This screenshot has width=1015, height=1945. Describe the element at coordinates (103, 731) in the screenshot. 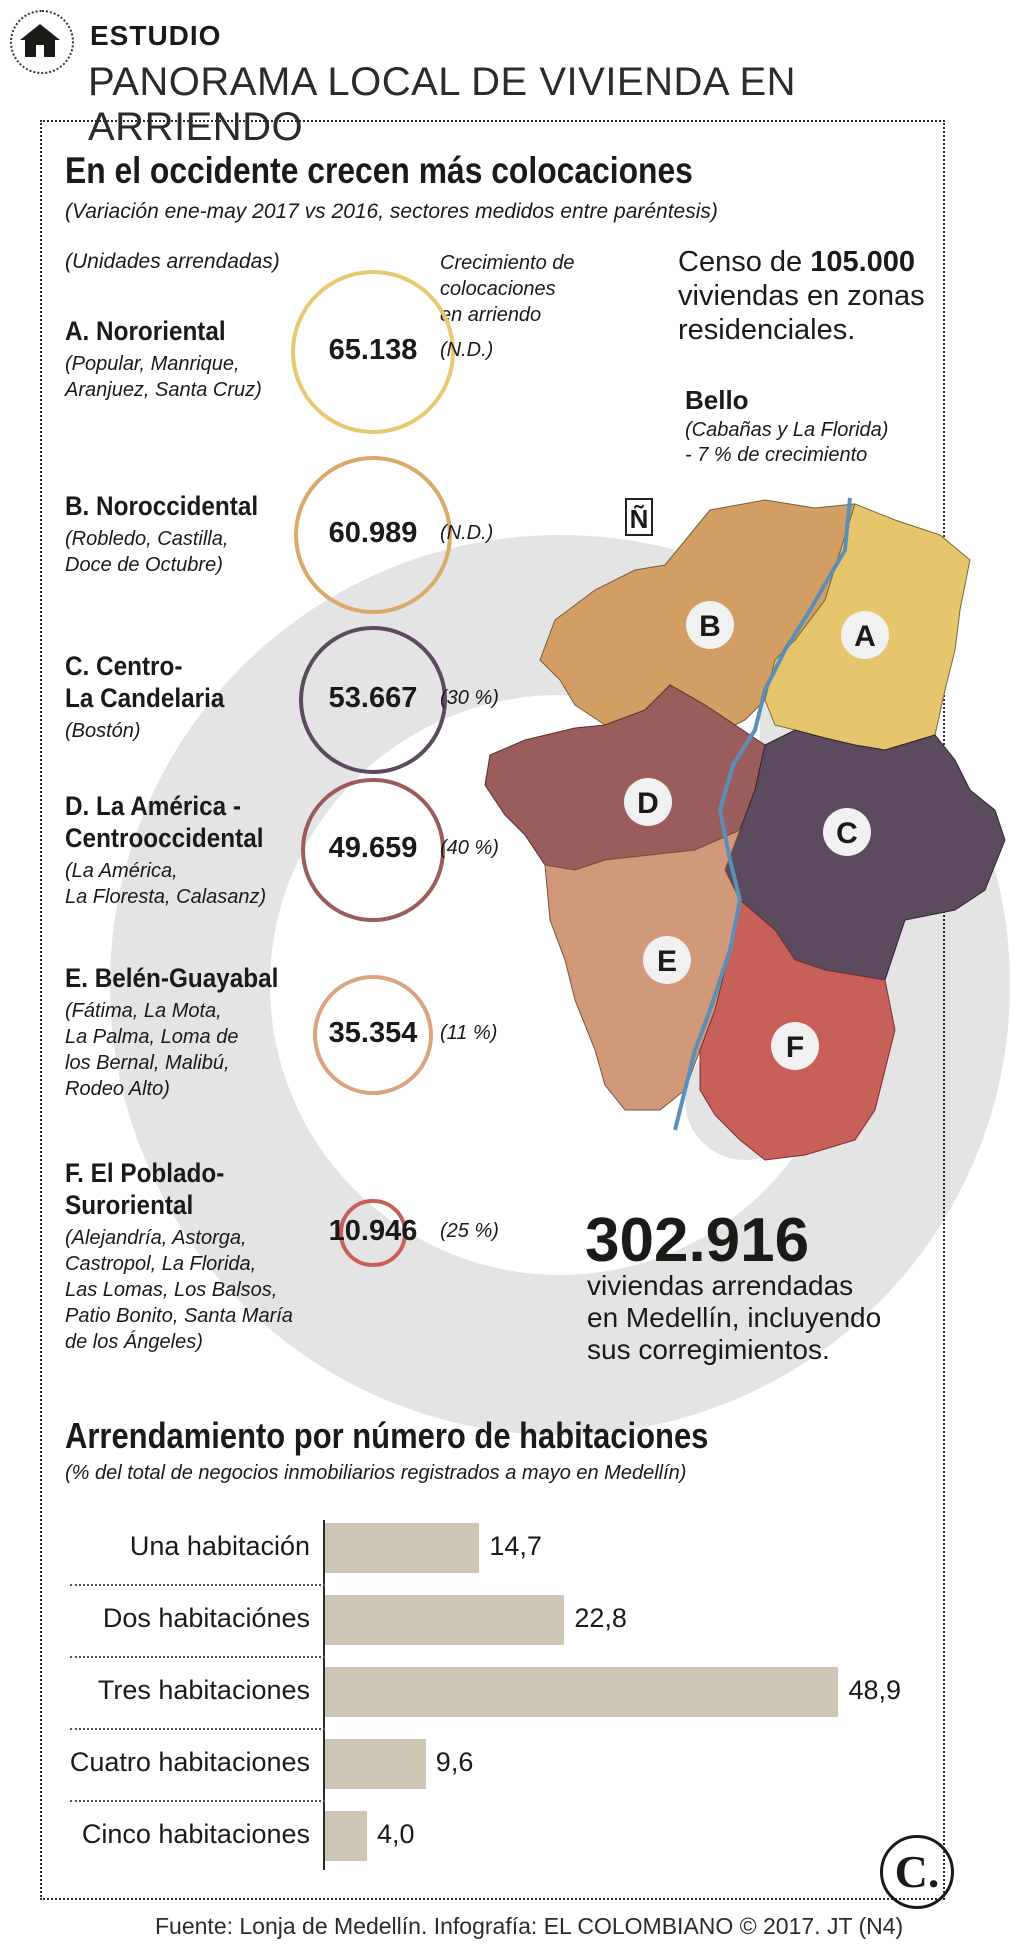

I see `sector-districts: (Bostón)` at that location.